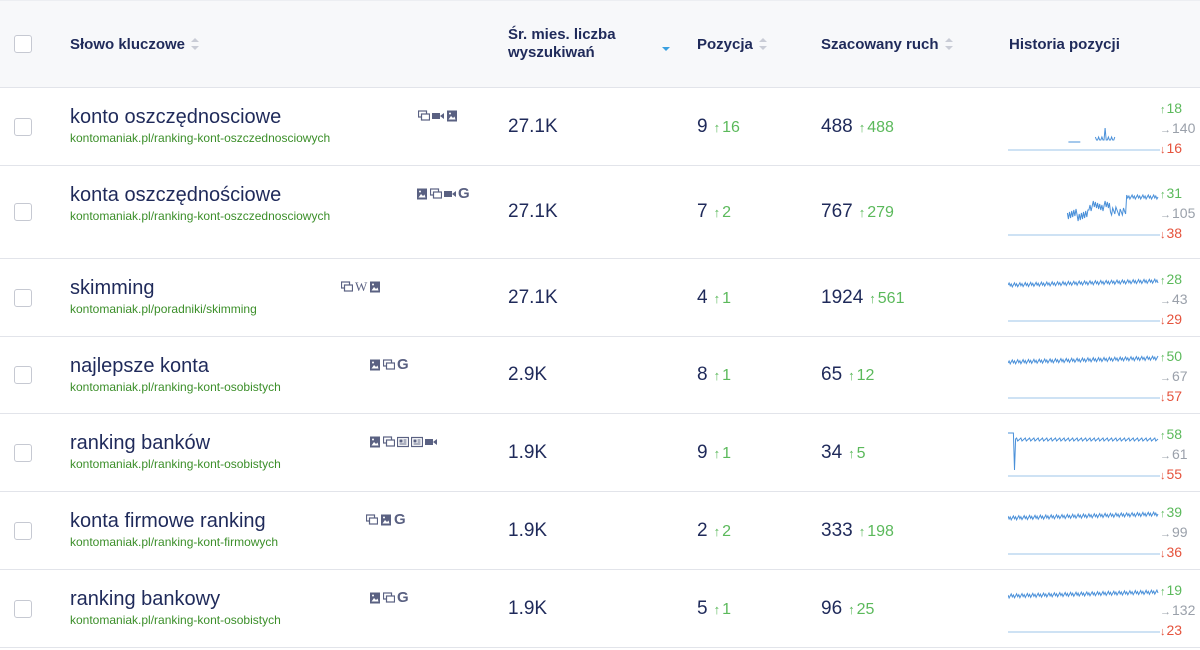 The image size is (1200, 650). Describe the element at coordinates (1180, 320) in the screenshot. I see `history-down: ↓29` at that location.